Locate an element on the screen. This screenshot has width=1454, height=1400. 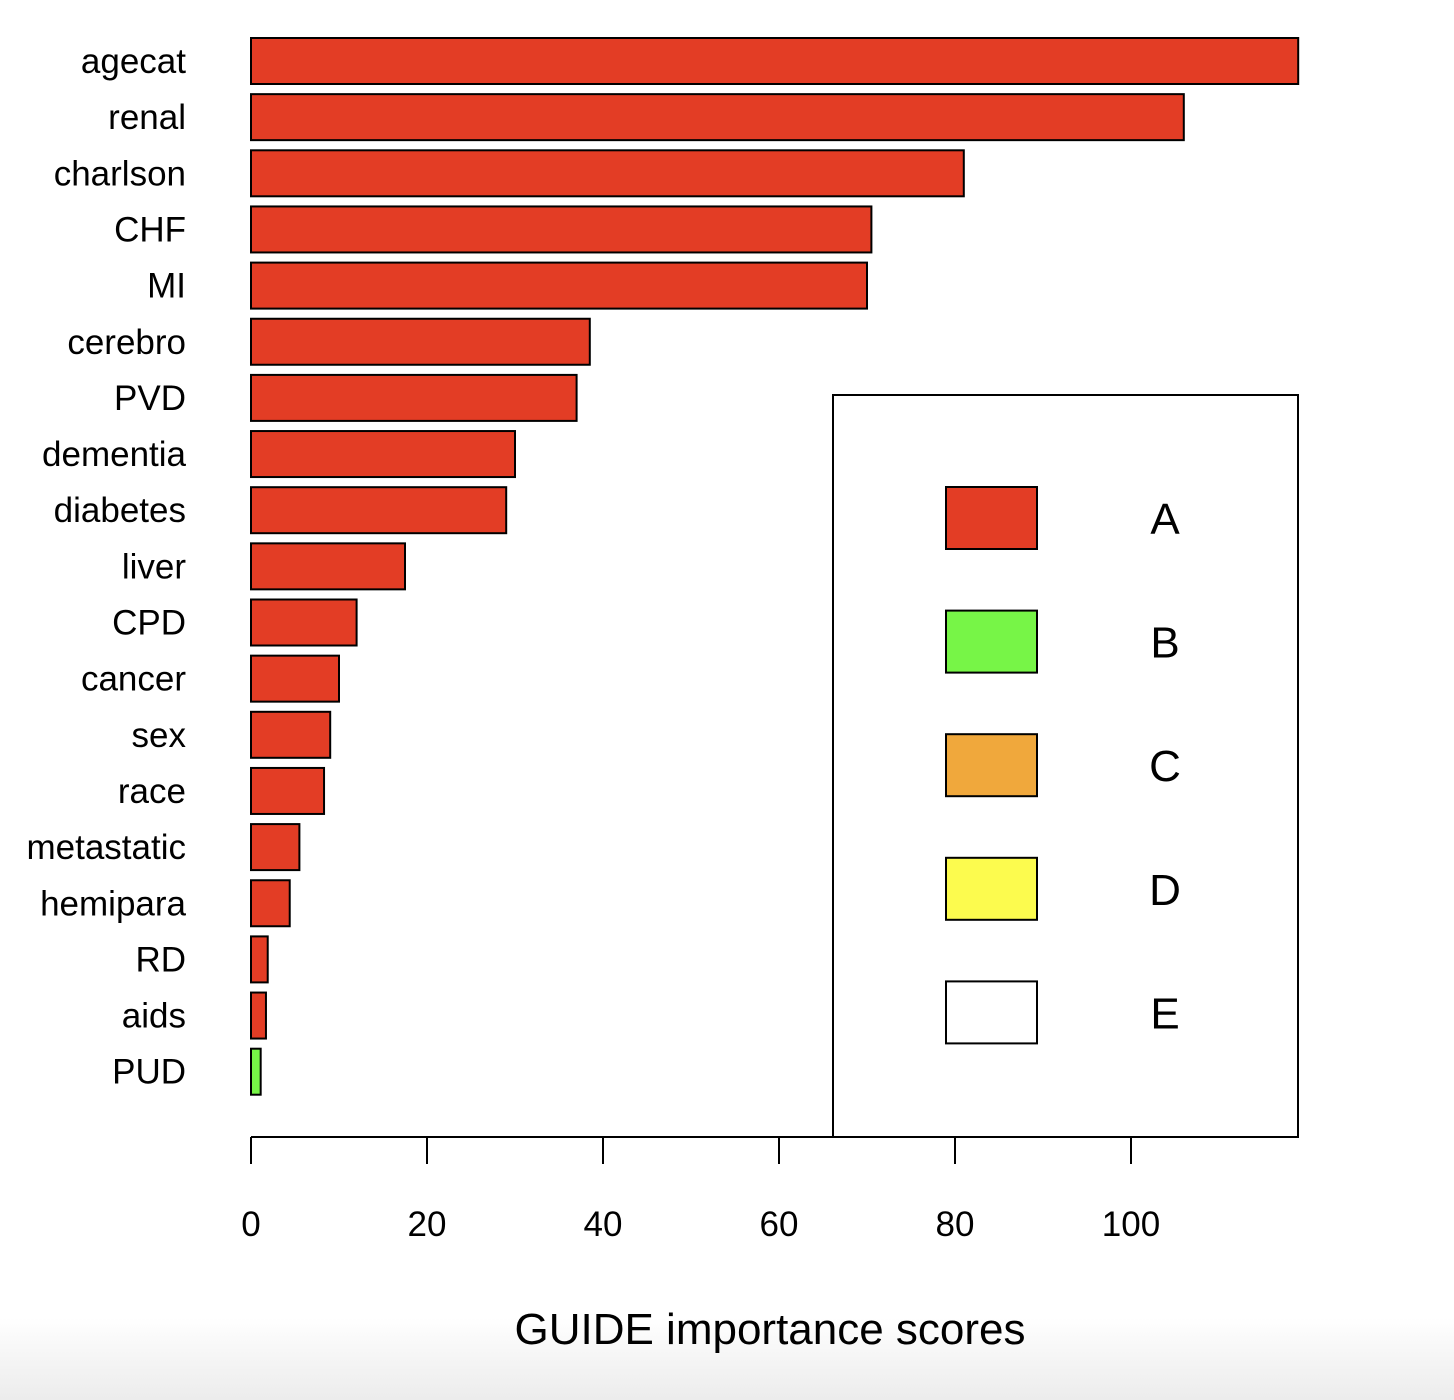
legend-swatch-B is located at coordinates (991, 641).